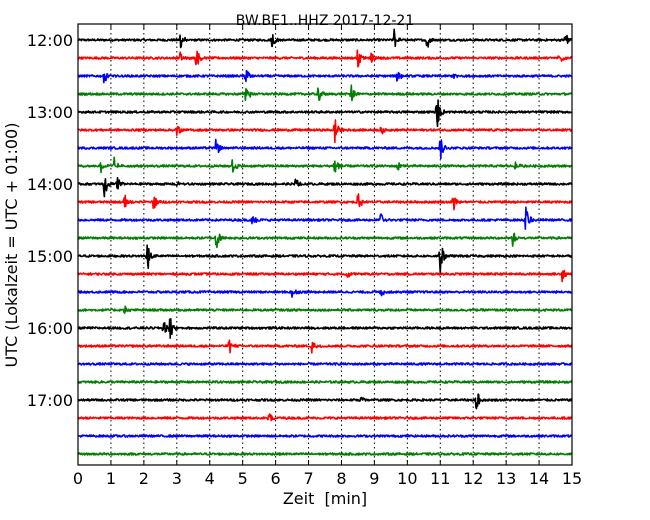 The width and height of the screenshot is (650, 520). What do you see at coordinates (243, 478) in the screenshot?
I see `x-tick-label: 5` at bounding box center [243, 478].